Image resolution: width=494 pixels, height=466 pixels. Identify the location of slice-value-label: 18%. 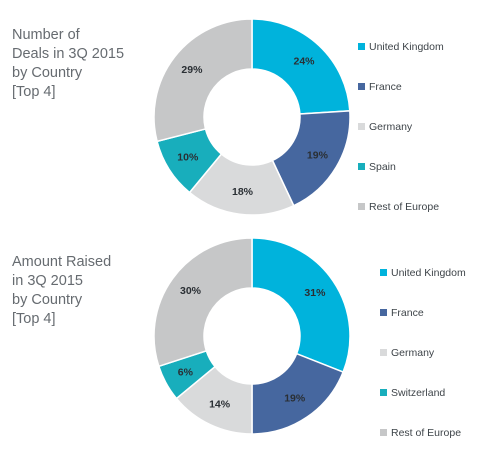
(243, 192).